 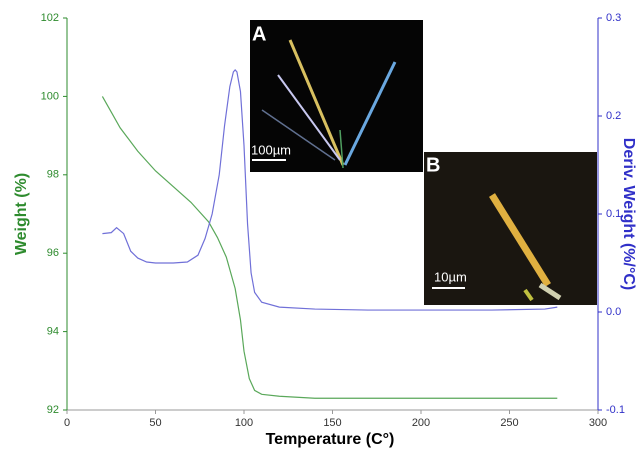 I want to click on x-tick-label: 50, so click(x=155, y=423).